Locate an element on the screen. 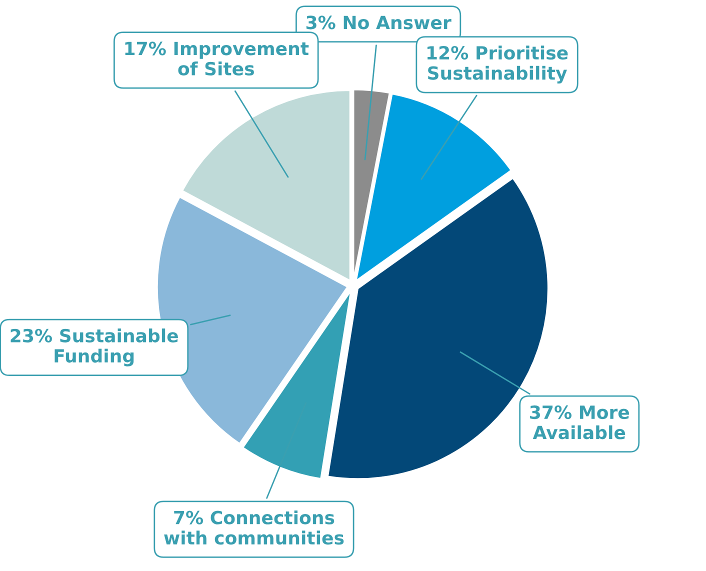  slice-label: 23% Sustainable Funding is located at coordinates (94, 347).